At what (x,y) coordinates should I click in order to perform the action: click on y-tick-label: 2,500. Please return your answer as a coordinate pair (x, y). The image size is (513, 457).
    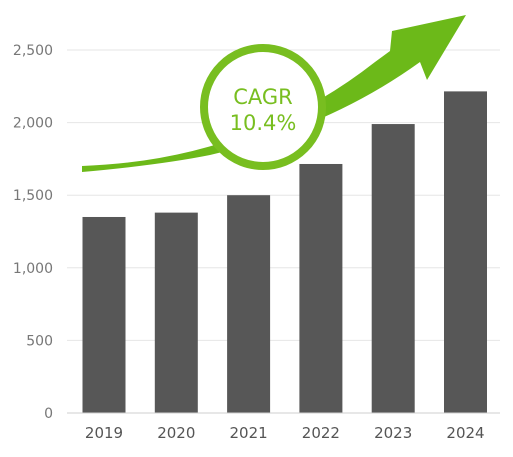
    Looking at the image, I should click on (33, 51).